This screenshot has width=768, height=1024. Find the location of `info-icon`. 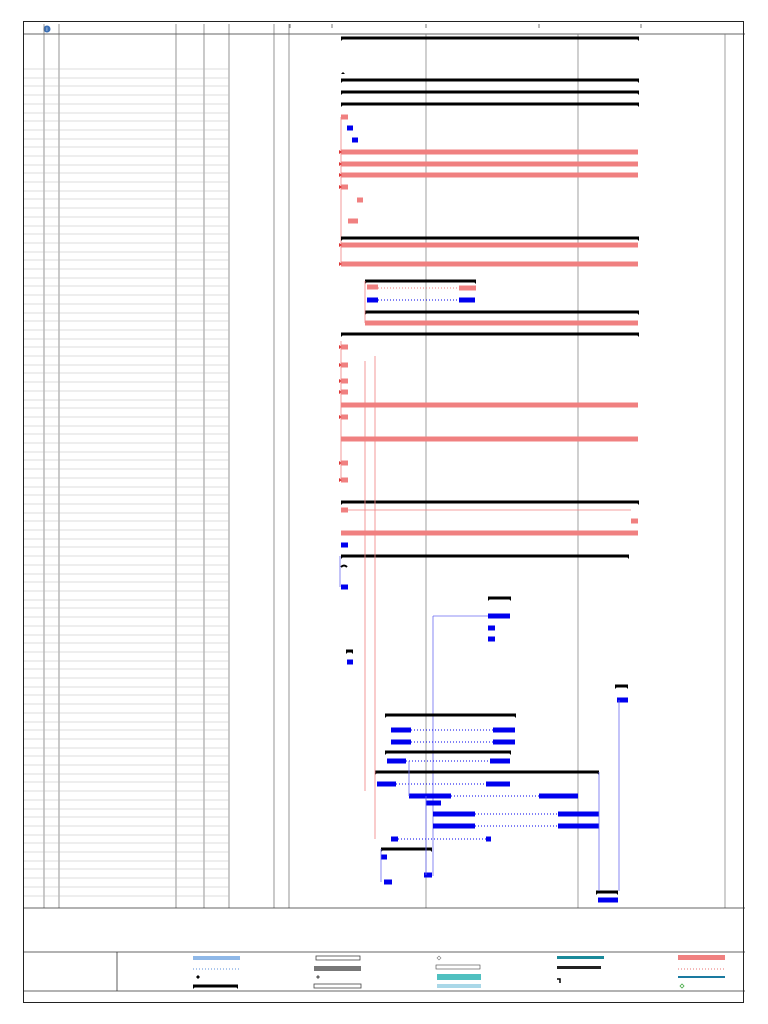

info-icon is located at coordinates (47, 29).